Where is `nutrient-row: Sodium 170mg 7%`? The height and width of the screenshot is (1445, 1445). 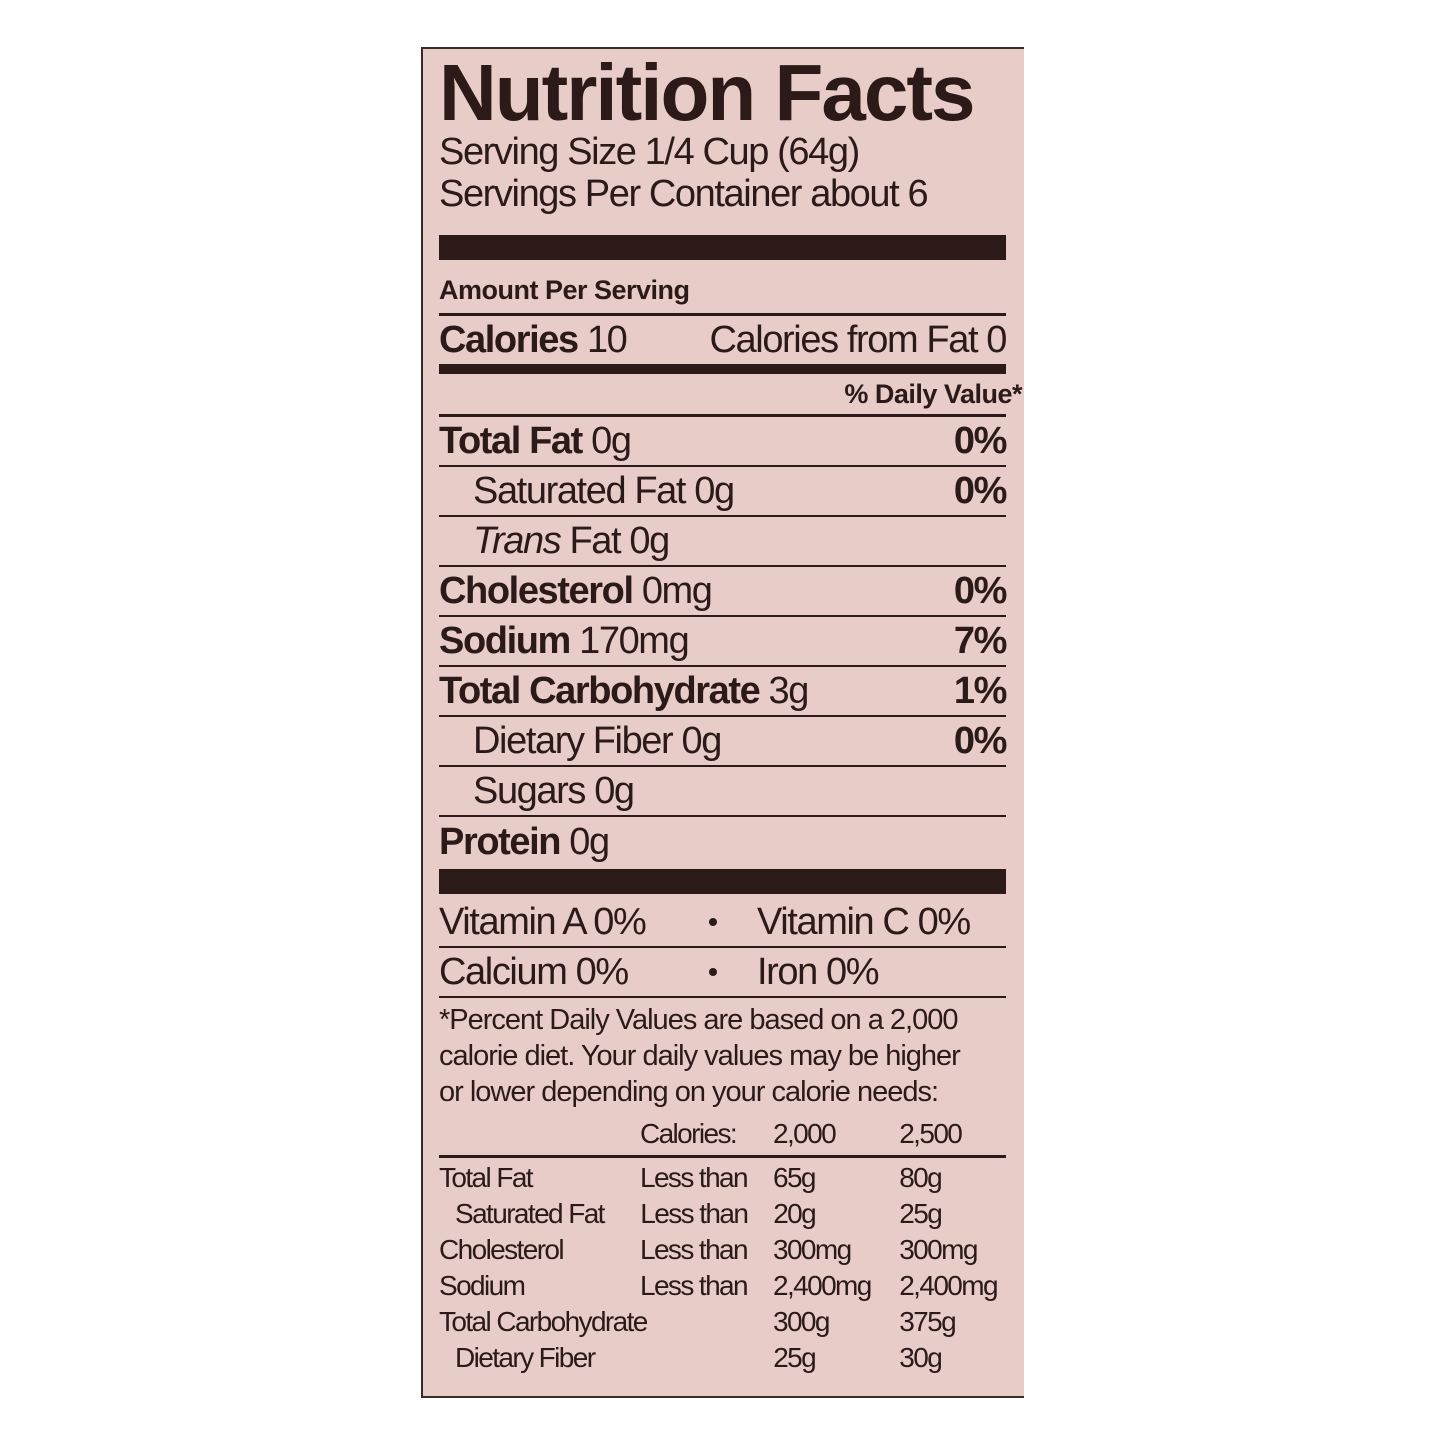
nutrient-row: Sodium 170mg 7% is located at coordinates (723, 642).